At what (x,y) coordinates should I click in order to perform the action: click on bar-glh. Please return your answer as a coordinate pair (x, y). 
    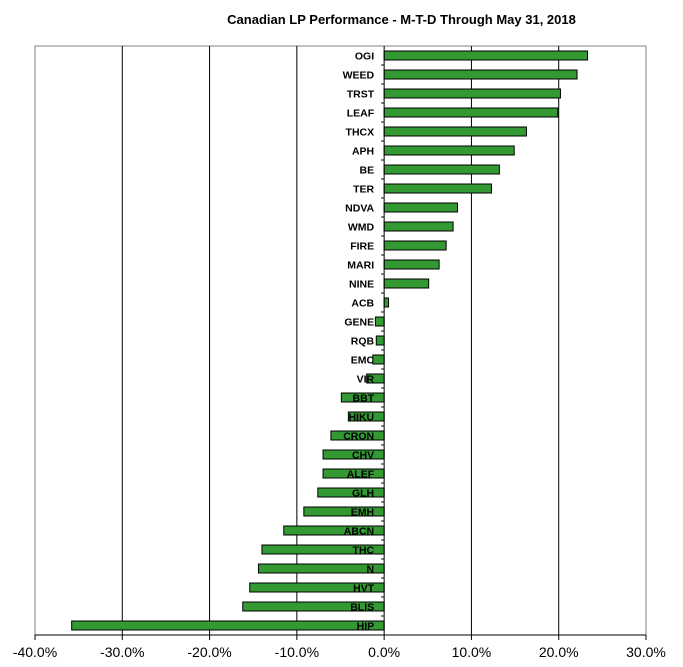
    Looking at the image, I should click on (351, 492).